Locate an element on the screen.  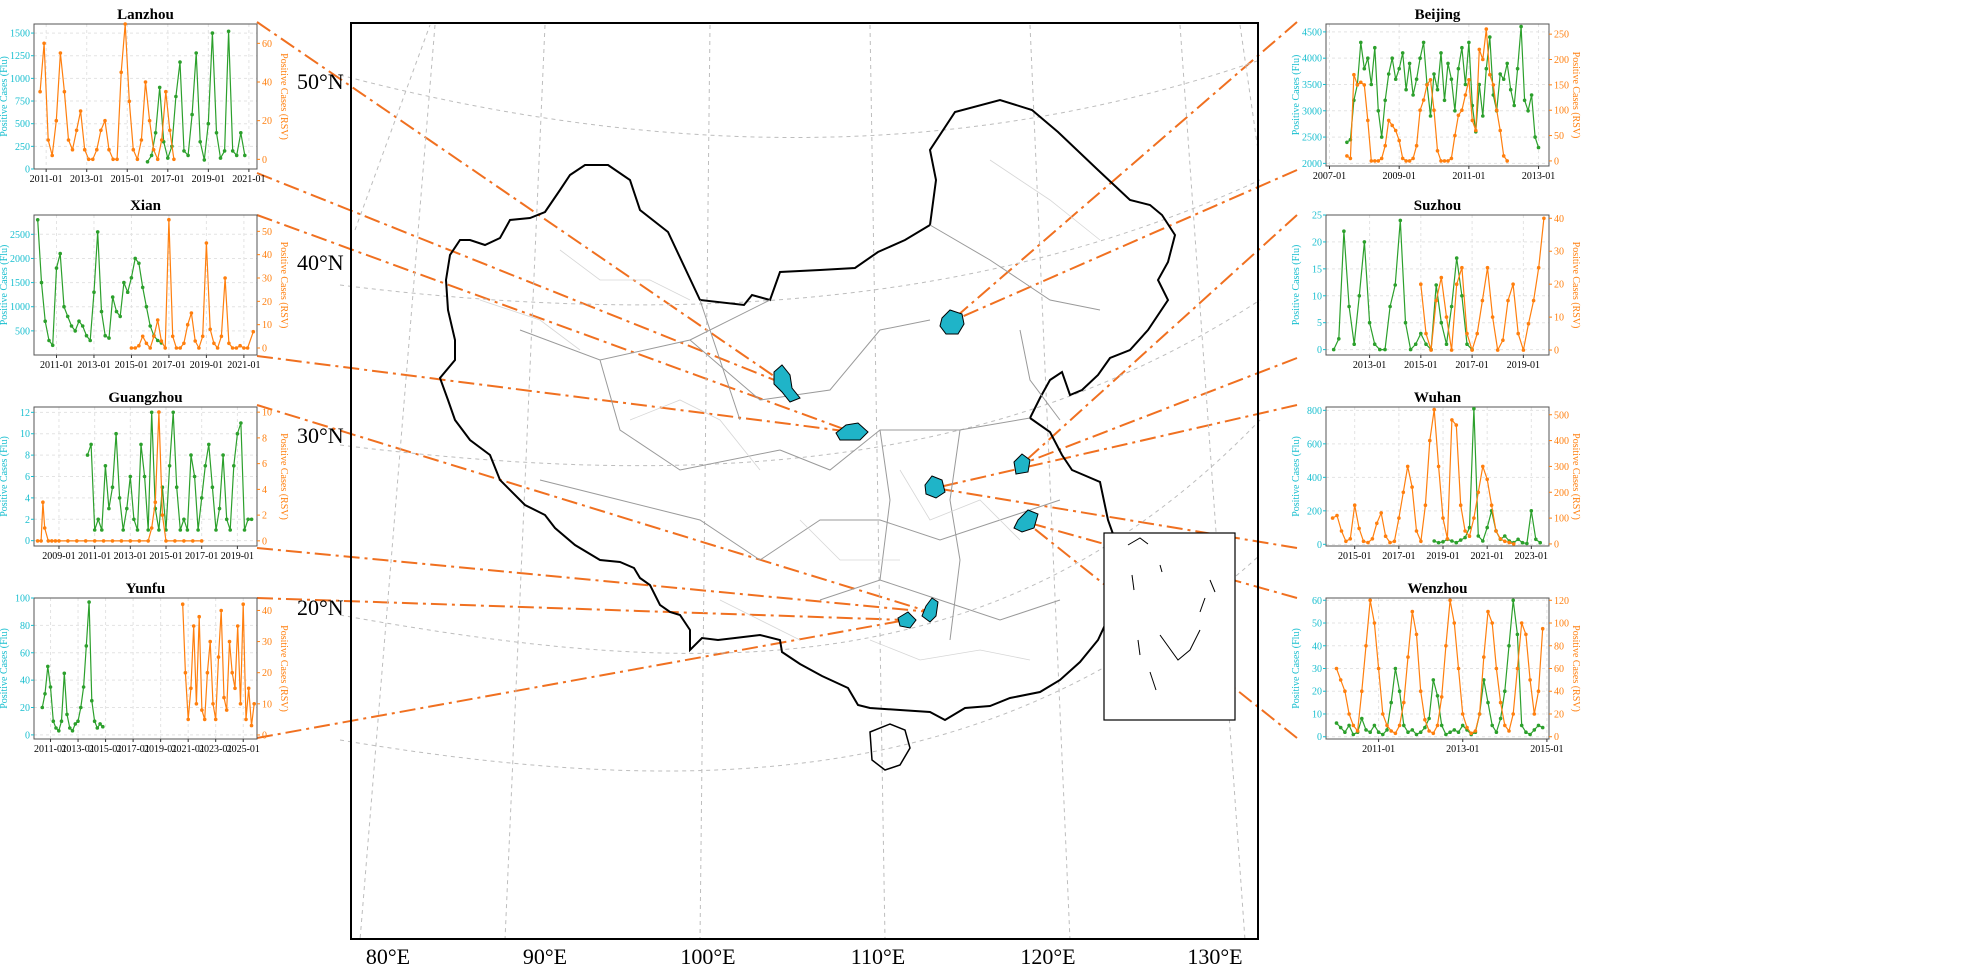
y-right-tick-label: 80 is located at coordinates (1559, 646).